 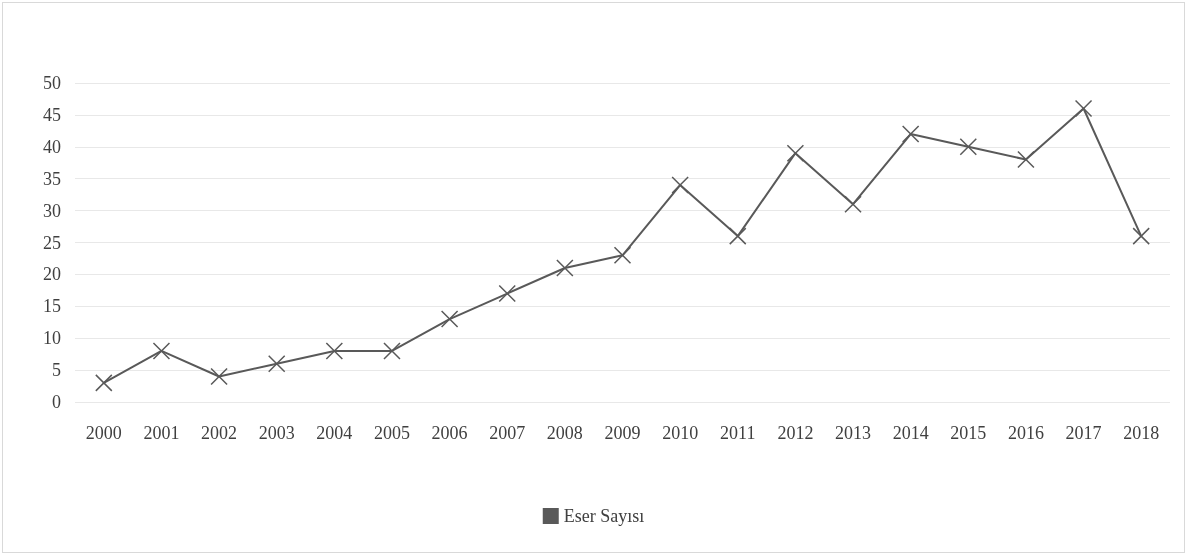 What do you see at coordinates (52, 306) in the screenshot?
I see `y-tick-label: 15` at bounding box center [52, 306].